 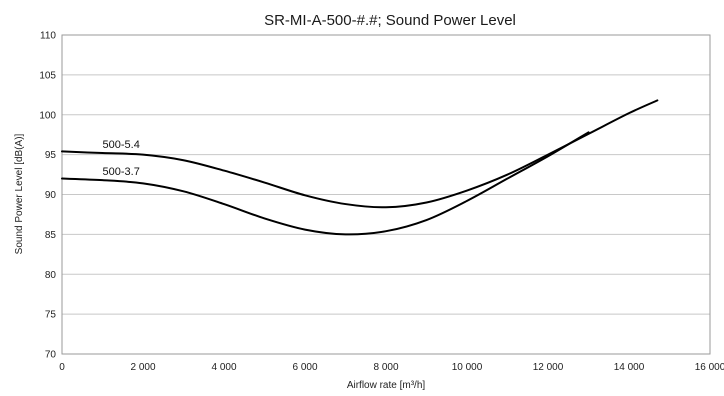 What do you see at coordinates (142, 367) in the screenshot?
I see `x-tick-label: 2 000` at bounding box center [142, 367].